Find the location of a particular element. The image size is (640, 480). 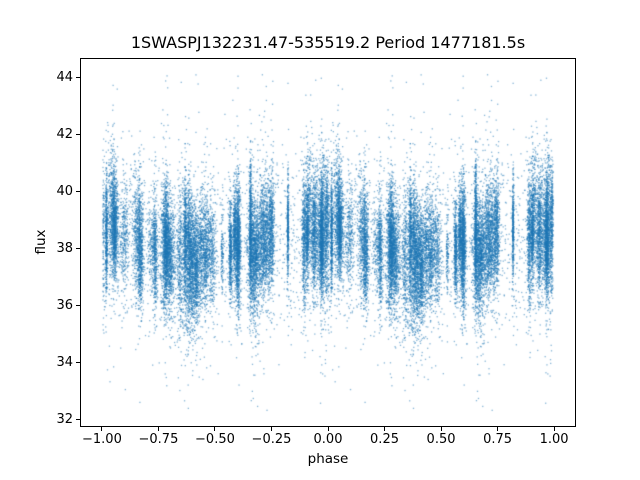

x-tick-label: 0.75 is located at coordinates (498, 439).